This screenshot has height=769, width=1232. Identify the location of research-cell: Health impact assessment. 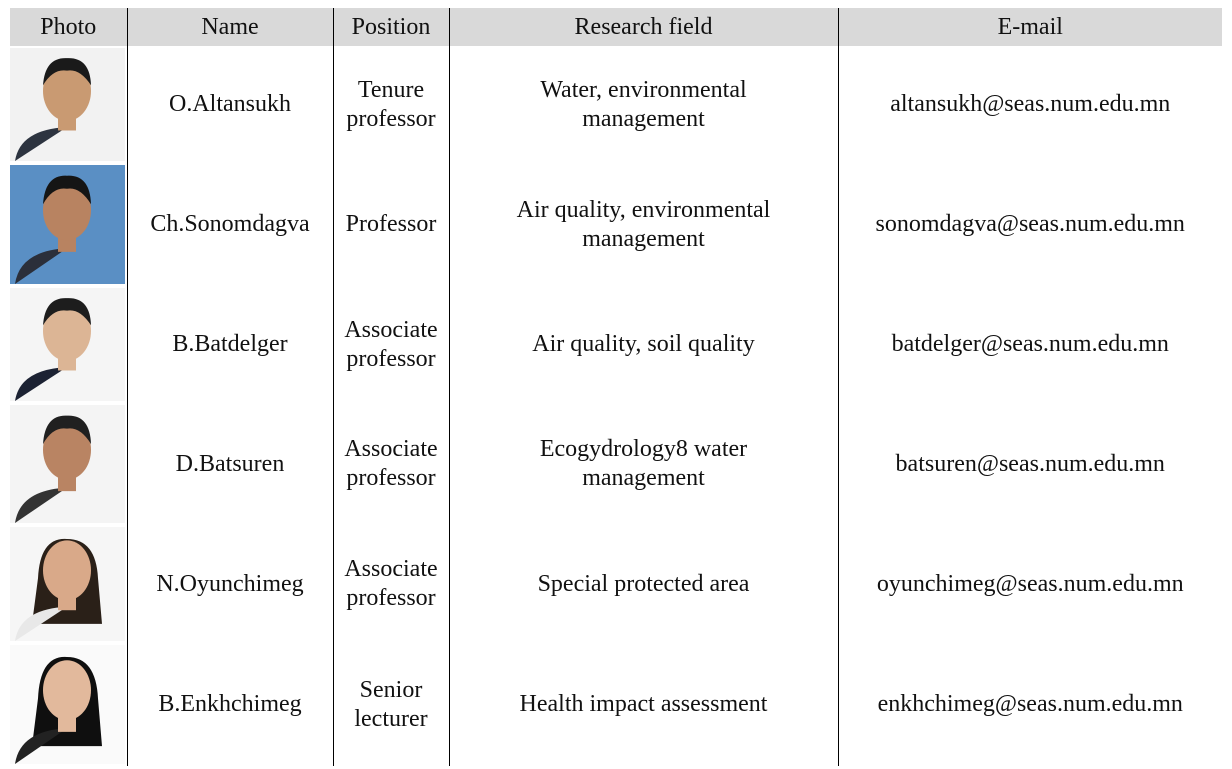
(643, 704).